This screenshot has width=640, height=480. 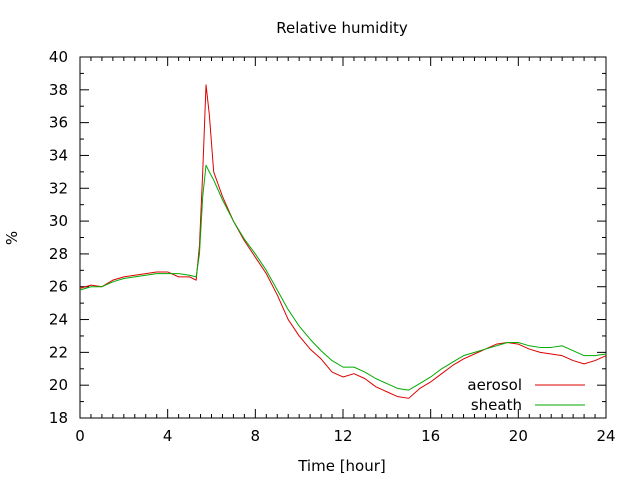 What do you see at coordinates (430, 436) in the screenshot?
I see `x-tick-label: 16` at bounding box center [430, 436].